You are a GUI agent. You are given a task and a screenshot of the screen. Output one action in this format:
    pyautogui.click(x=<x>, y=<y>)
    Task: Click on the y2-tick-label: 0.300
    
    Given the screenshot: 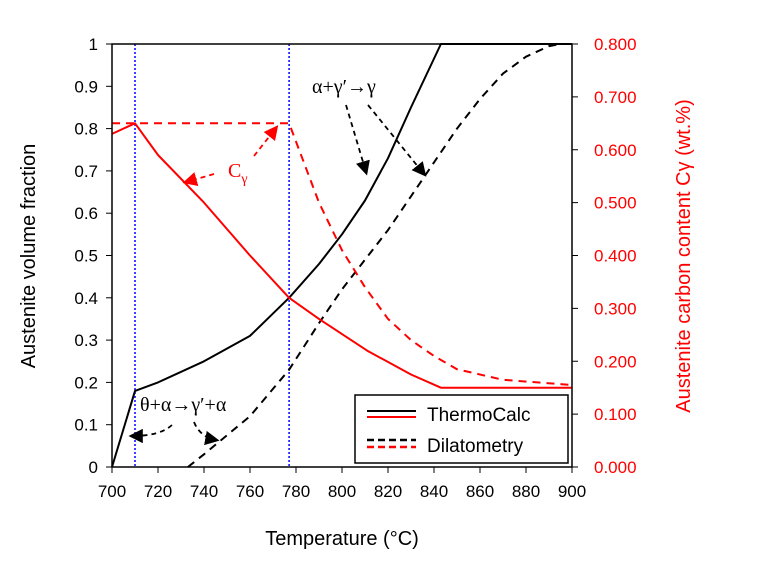 What is the action you would take?
    pyautogui.click(x=615, y=308)
    